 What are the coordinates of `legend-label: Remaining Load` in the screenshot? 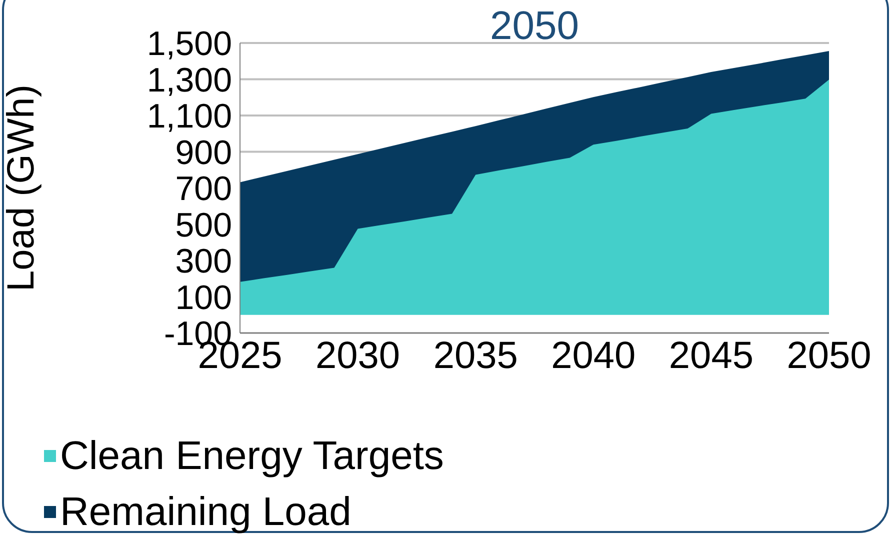 It's located at (206, 512).